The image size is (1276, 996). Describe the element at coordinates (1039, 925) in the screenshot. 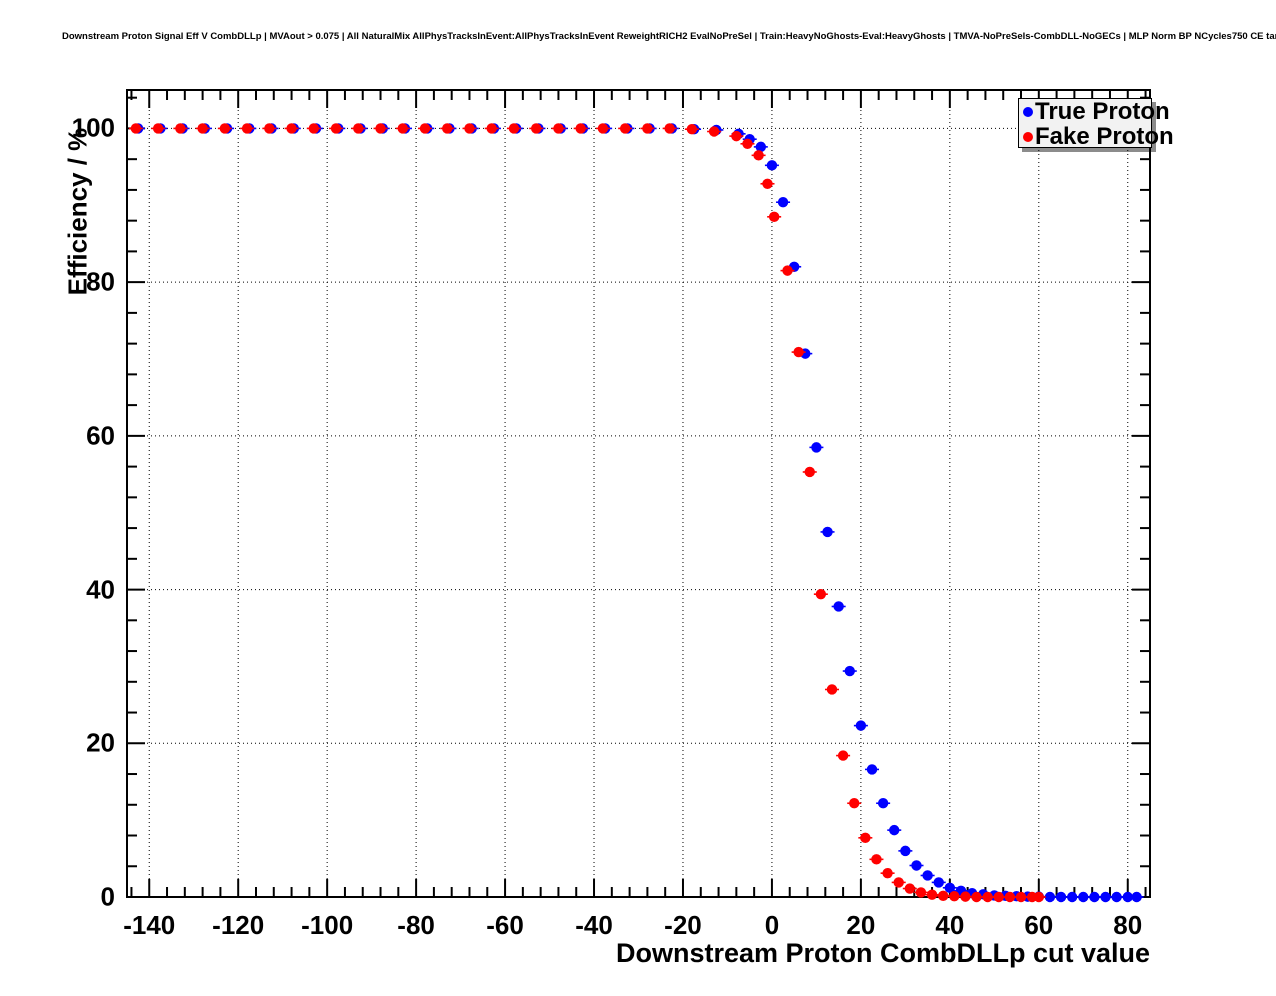

I see `x-tick-label: 60` at that location.